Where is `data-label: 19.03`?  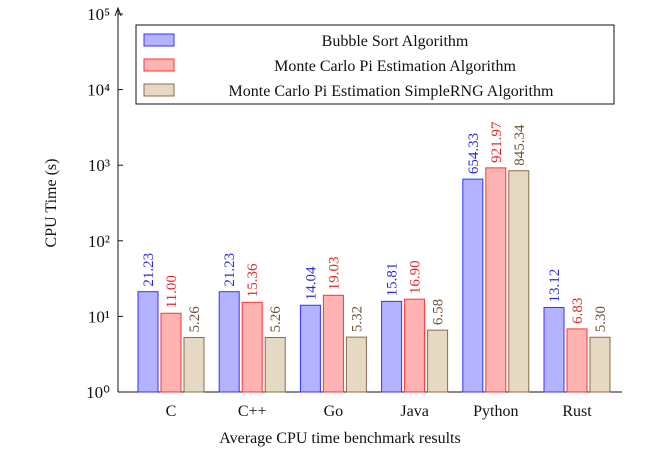 data-label: 19.03 is located at coordinates (334, 274).